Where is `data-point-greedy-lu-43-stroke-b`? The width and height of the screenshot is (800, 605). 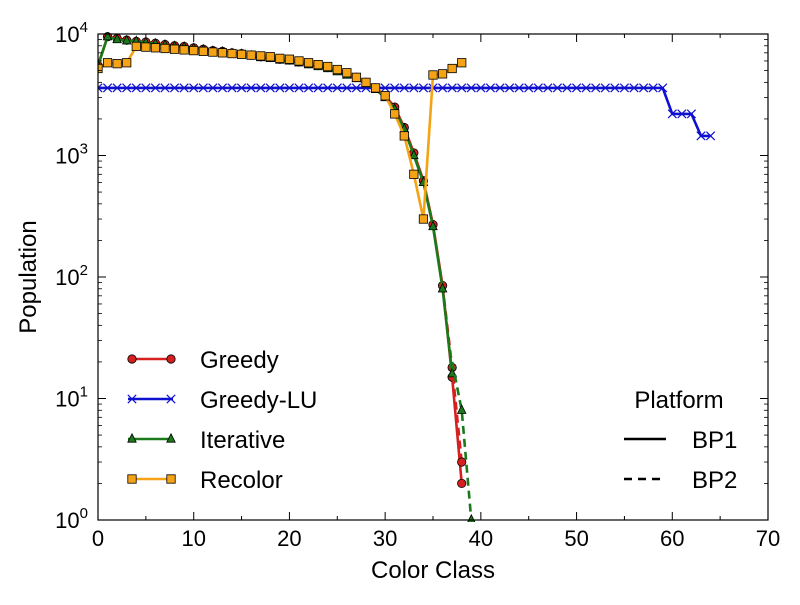 data-point-greedy-lu-43-stroke-b is located at coordinates (509, 88).